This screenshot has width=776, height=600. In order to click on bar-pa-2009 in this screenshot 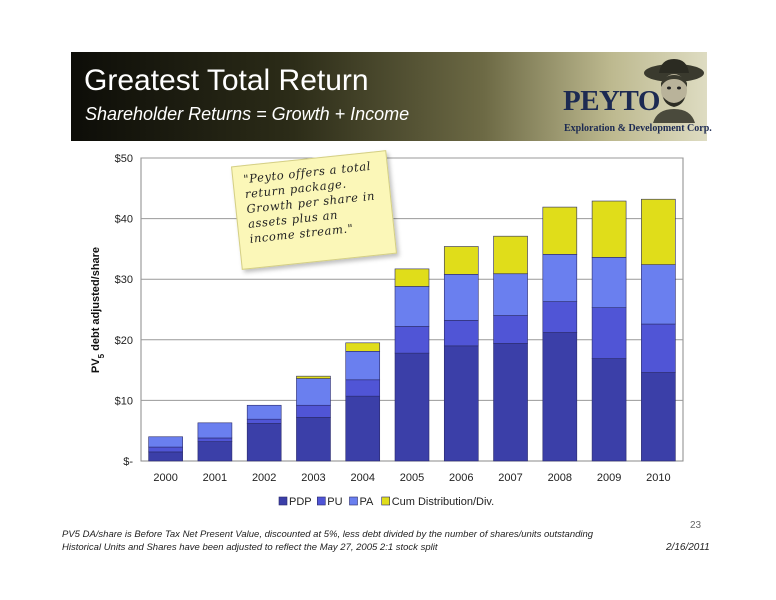, I will do `click(609, 282)`.